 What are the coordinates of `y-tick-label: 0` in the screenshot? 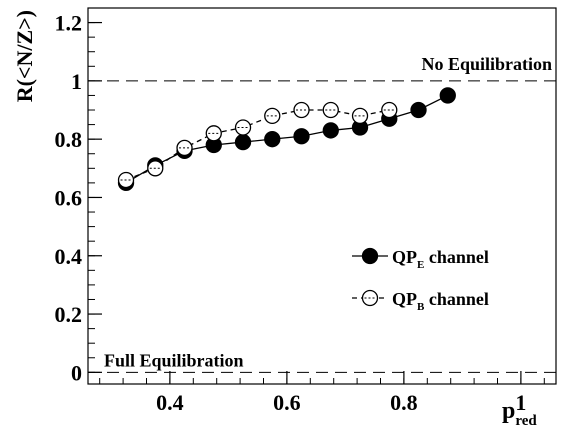 It's located at (76, 372).